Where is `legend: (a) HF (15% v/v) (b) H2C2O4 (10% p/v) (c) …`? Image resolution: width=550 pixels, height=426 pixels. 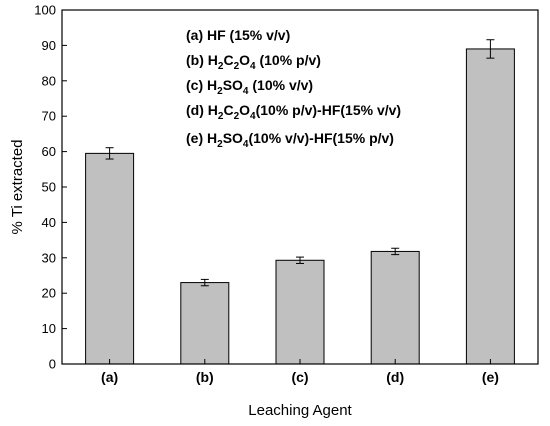
legend: (a) HF (15% v/v) (b) H2C2O4 (10% p/v) (c) … is located at coordinates (293, 88).